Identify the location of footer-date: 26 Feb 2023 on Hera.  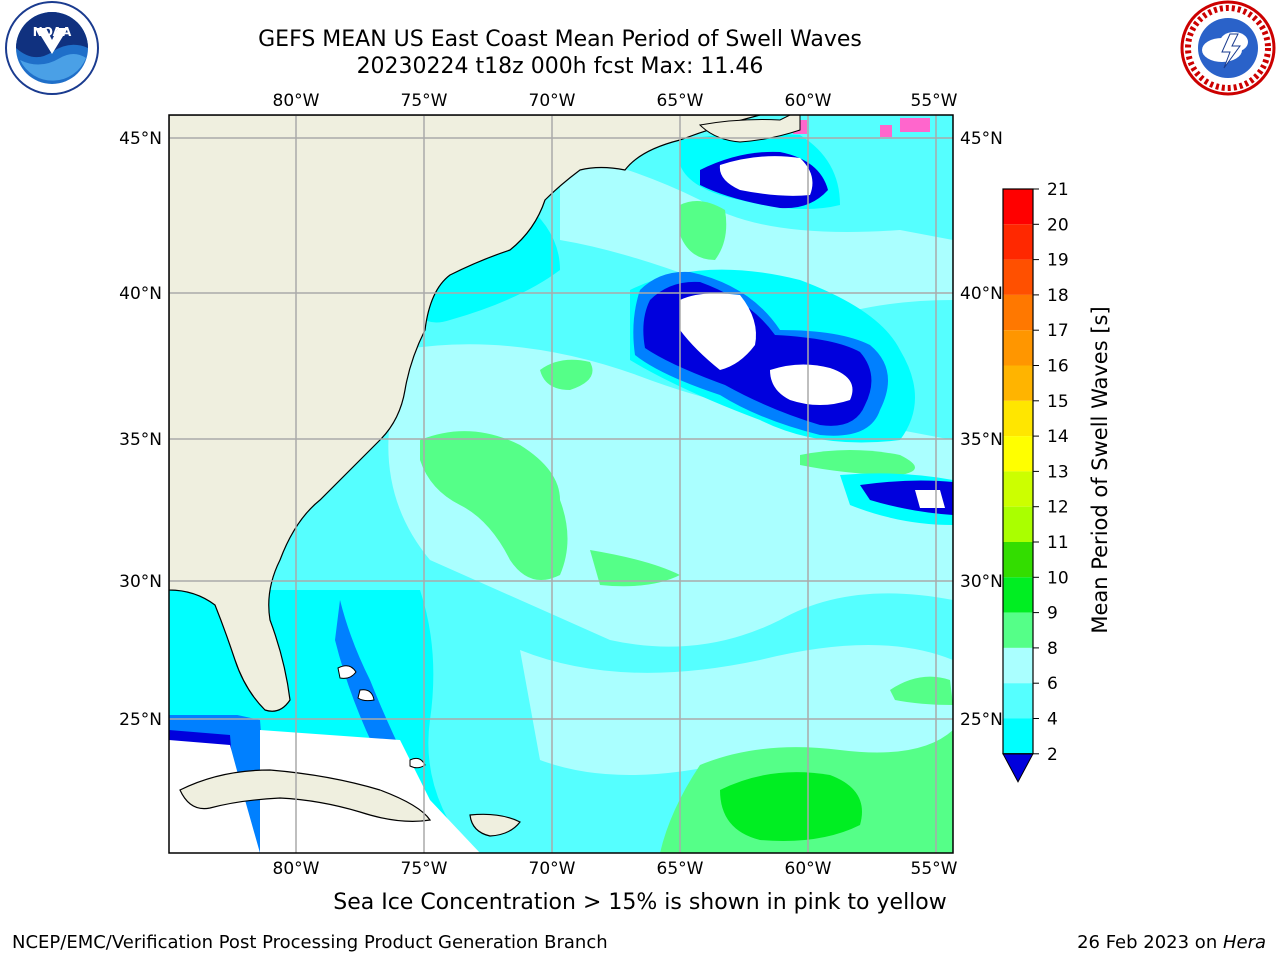
(1171, 942).